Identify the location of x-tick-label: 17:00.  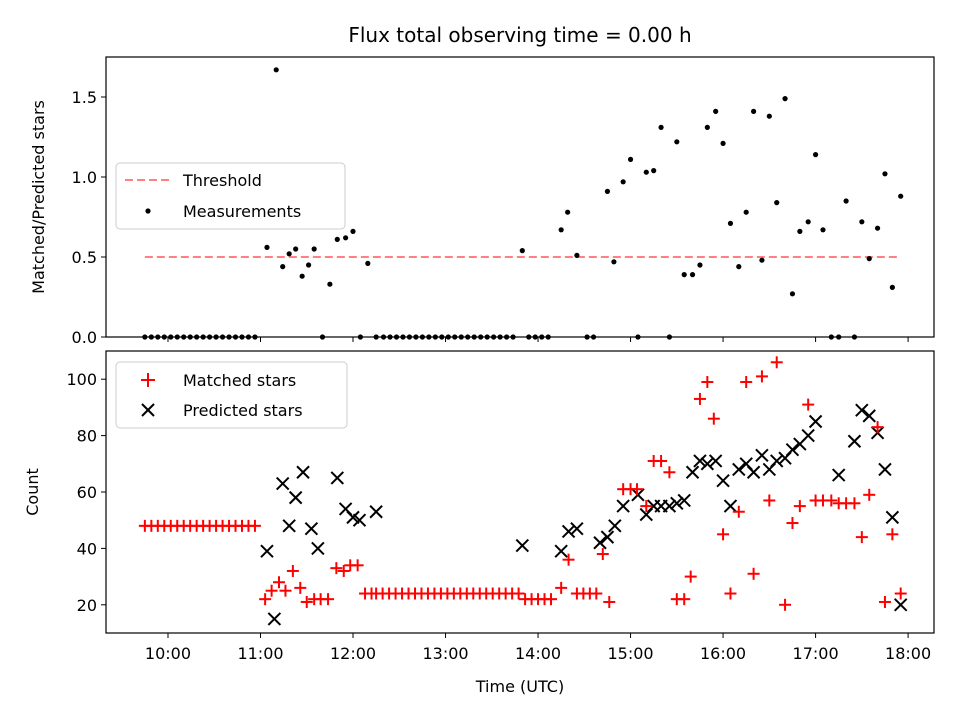
(816, 653).